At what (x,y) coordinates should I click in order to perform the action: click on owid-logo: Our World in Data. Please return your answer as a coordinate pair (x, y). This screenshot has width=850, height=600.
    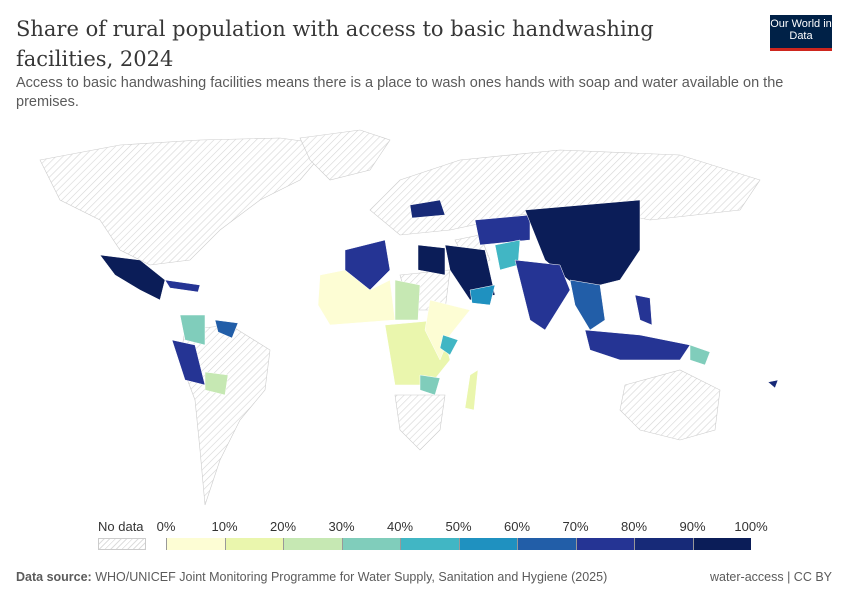
    Looking at the image, I should click on (801, 33).